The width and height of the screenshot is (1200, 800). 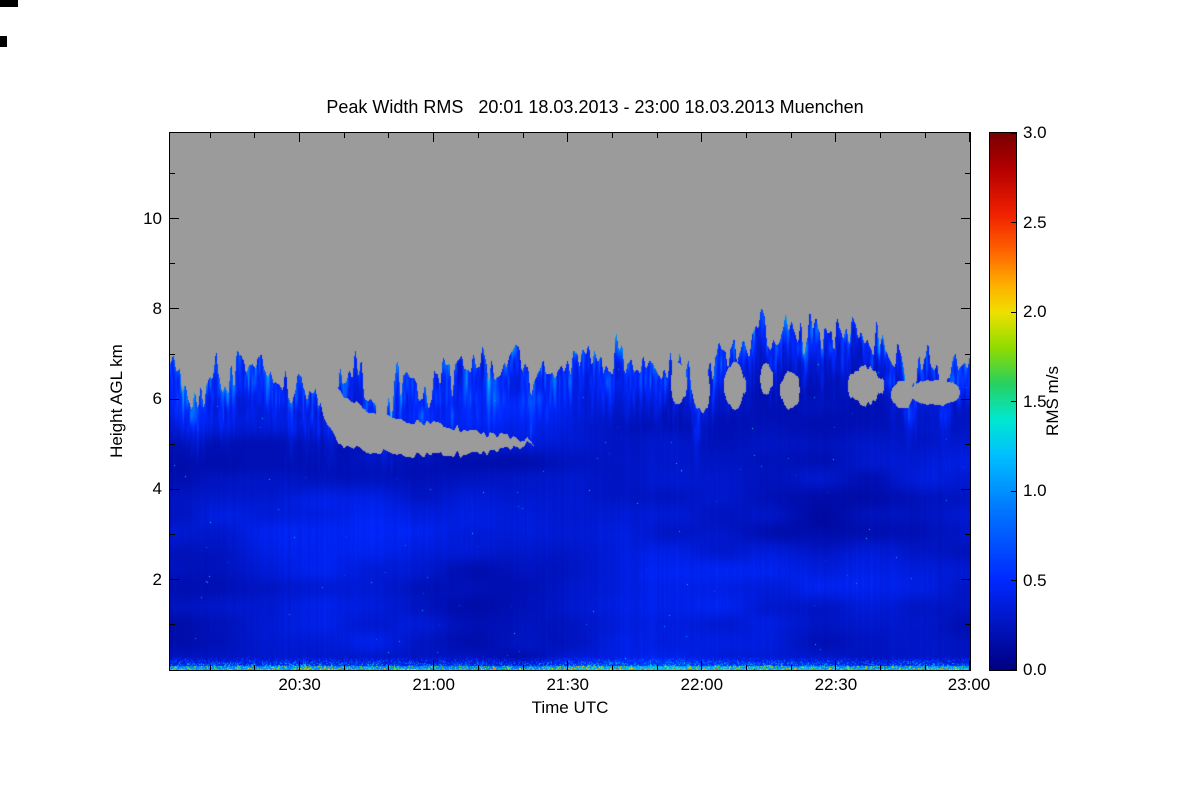 I want to click on y-tick-label: 6, so click(x=157, y=399).